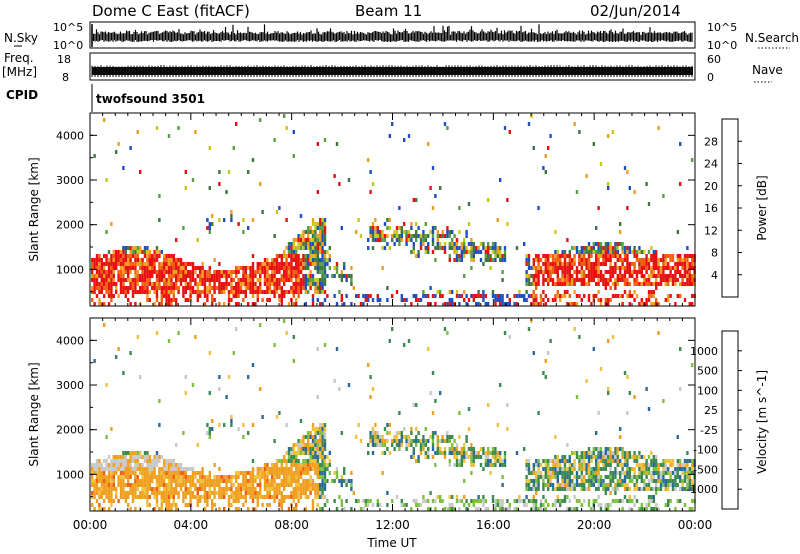 The image size is (800, 554). I want to click on cpid-value: twofsound 3501, so click(150, 99).